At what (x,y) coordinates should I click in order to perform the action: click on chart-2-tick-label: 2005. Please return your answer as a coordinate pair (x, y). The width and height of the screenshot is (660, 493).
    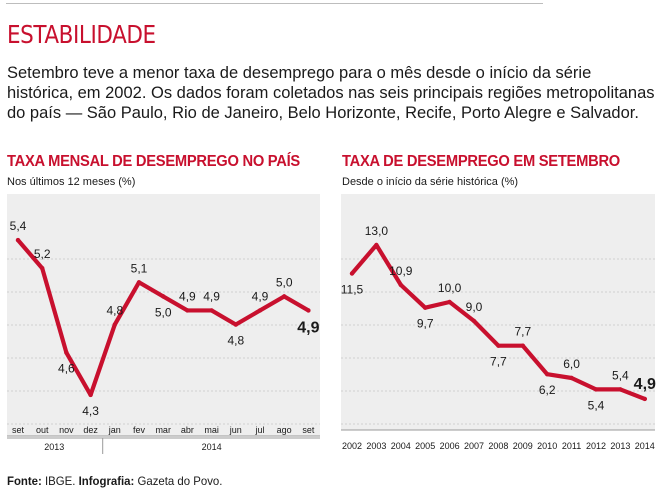
    Looking at the image, I should click on (425, 446).